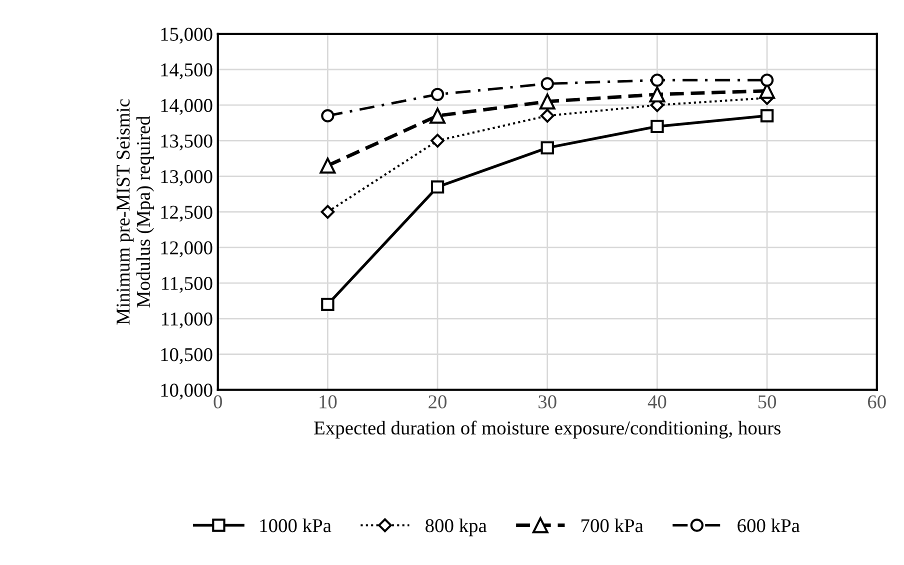 Image resolution: width=904 pixels, height=565 pixels. Describe the element at coordinates (186, 71) in the screenshot. I see `y-tick-label: 14,500` at that location.